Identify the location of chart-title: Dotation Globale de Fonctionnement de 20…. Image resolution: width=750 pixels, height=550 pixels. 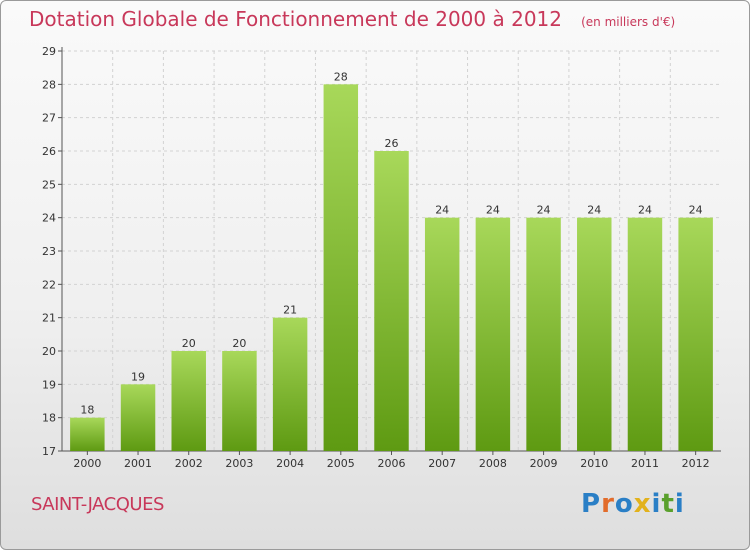
(295, 19).